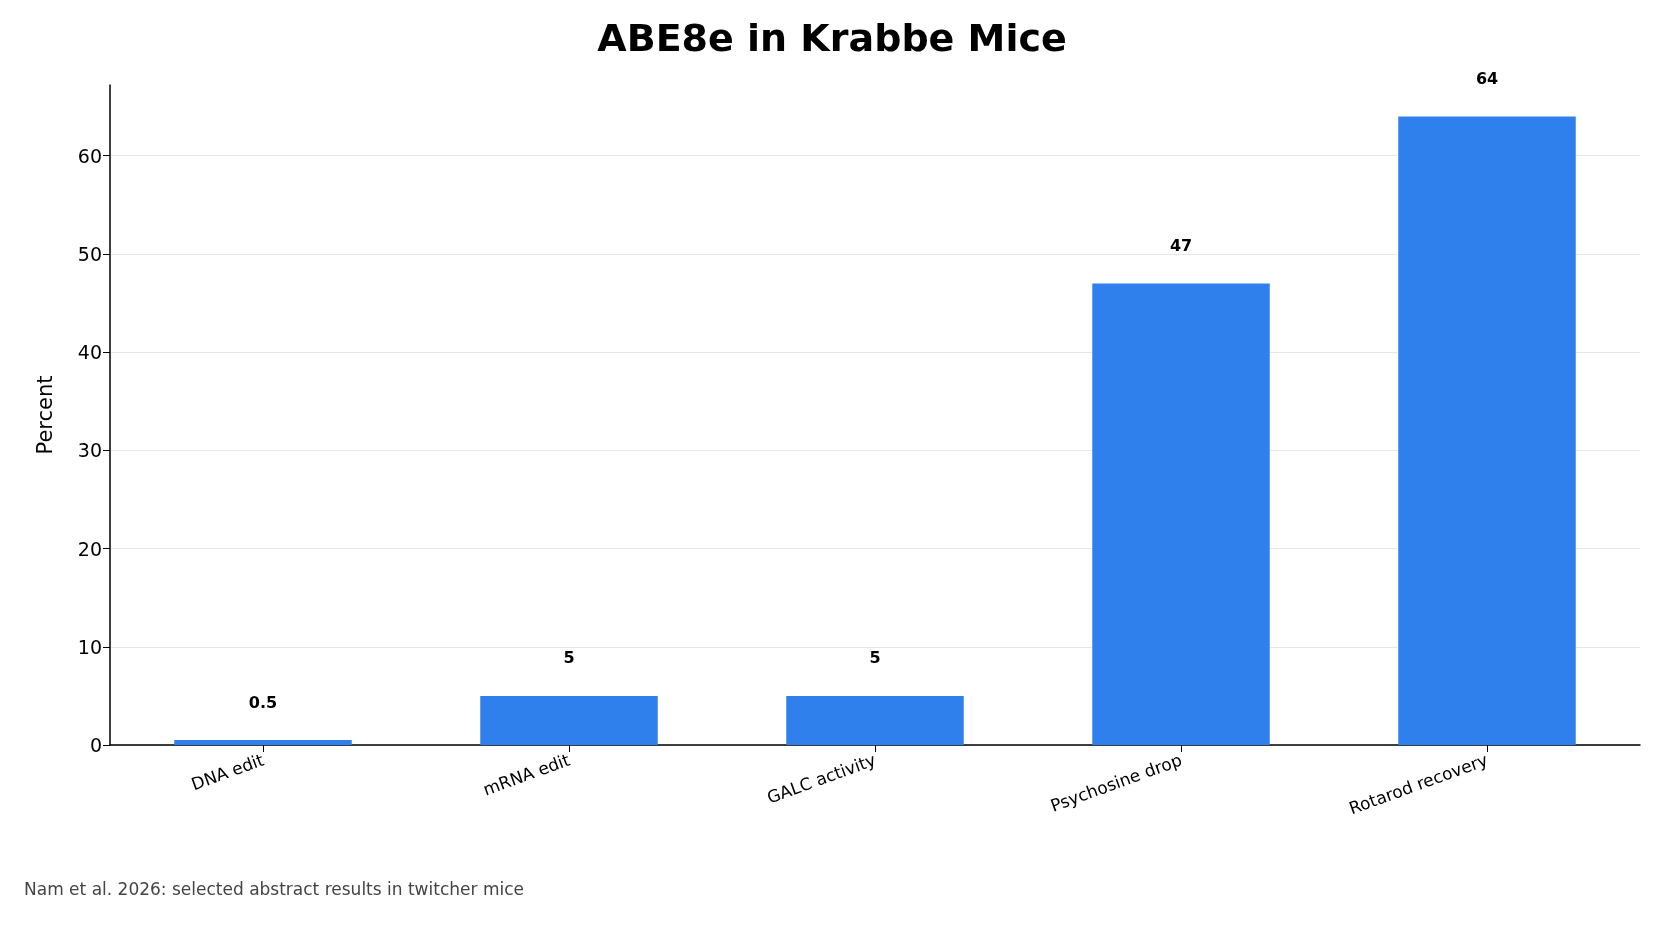 This screenshot has height=950, width=1664. What do you see at coordinates (227, 772) in the screenshot?
I see `x-tick-label: DNA edit` at bounding box center [227, 772].